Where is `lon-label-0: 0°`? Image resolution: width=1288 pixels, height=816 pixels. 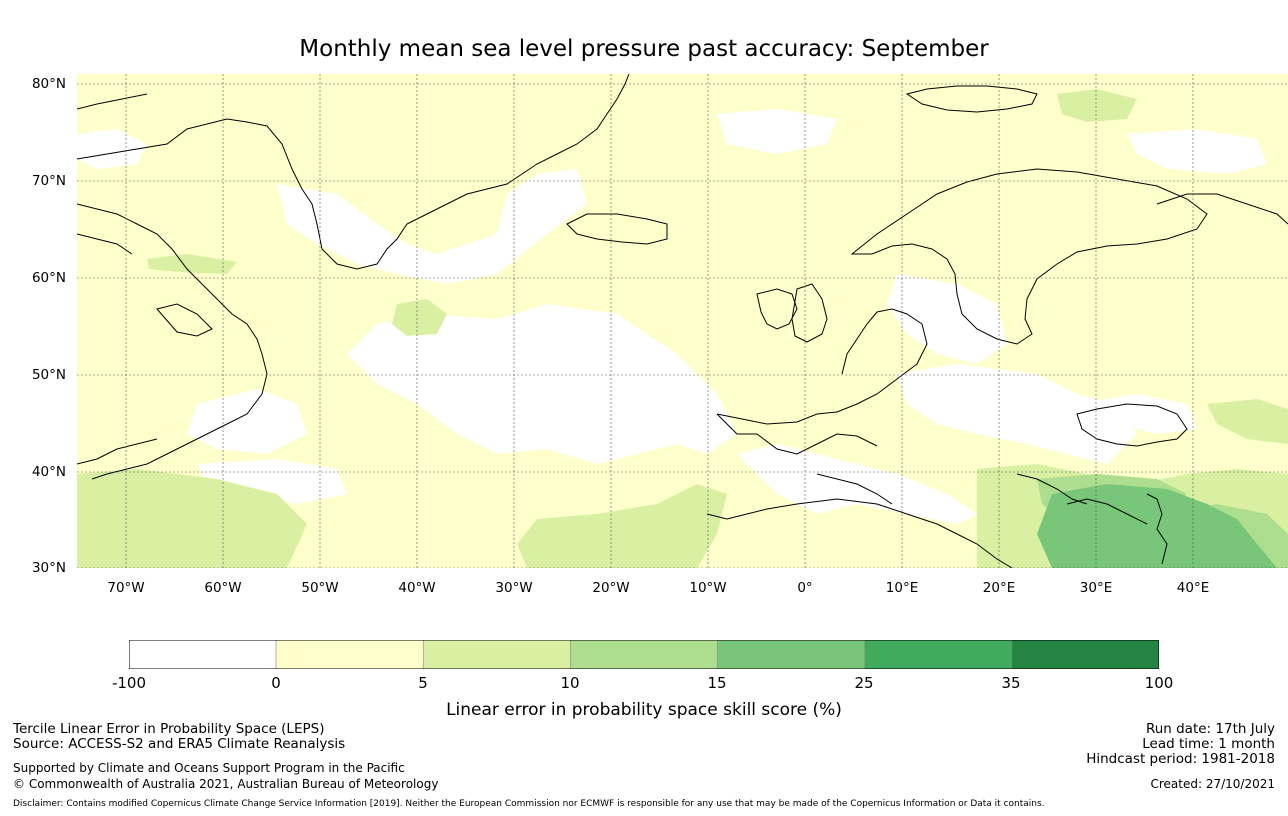 lon-label-0: 0° is located at coordinates (805, 588).